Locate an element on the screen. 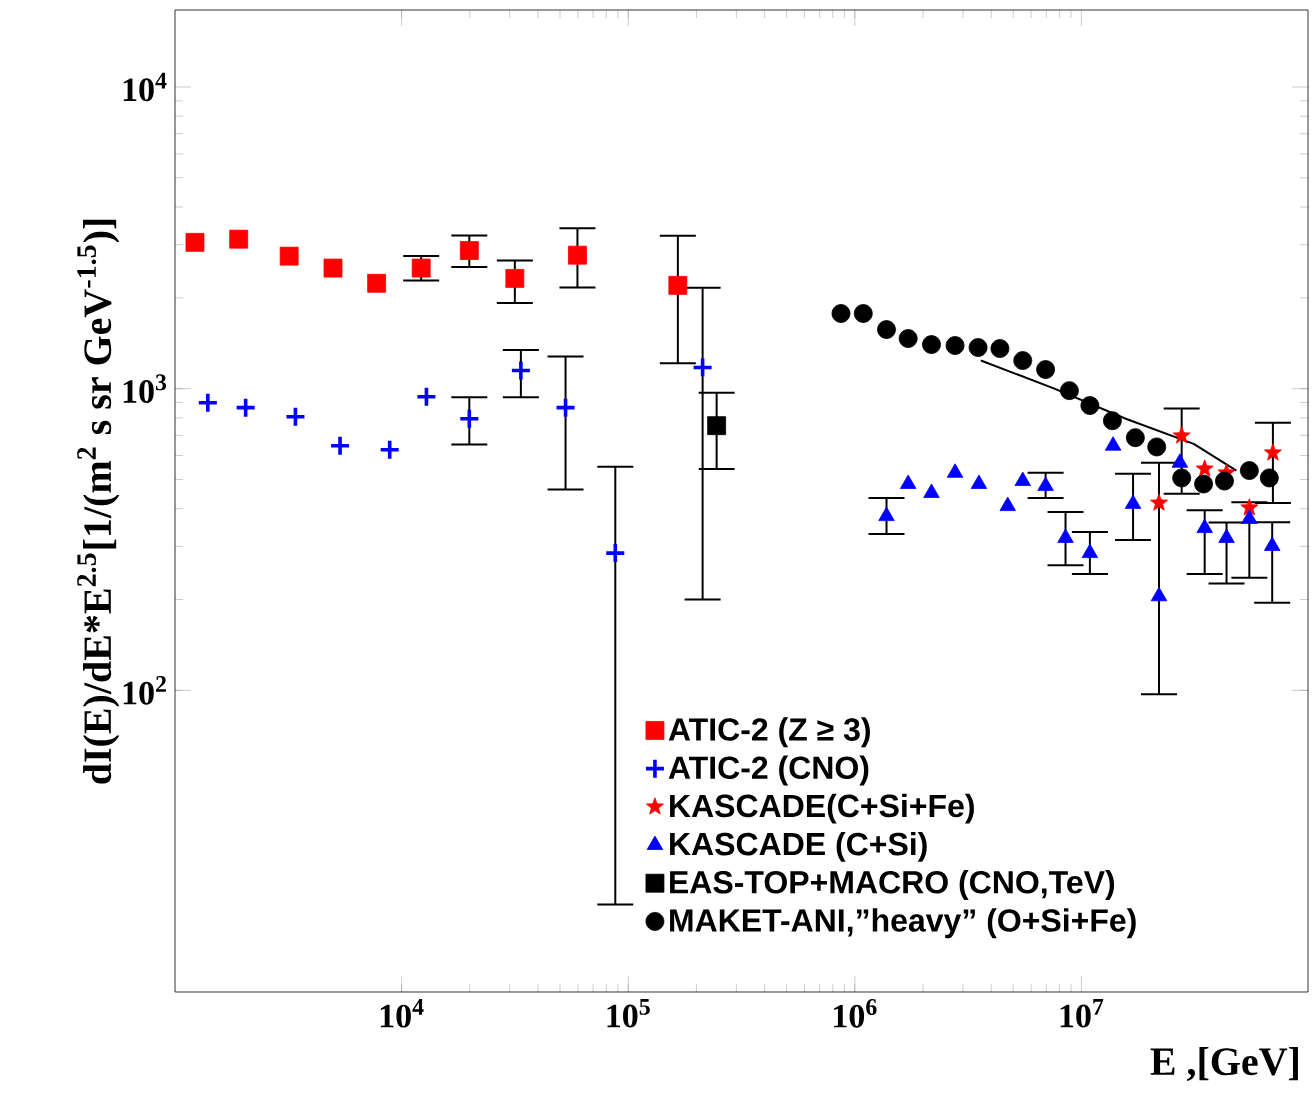 The image size is (1314, 1109). legend-label: KASCADE (C+Si) is located at coordinates (798, 846).